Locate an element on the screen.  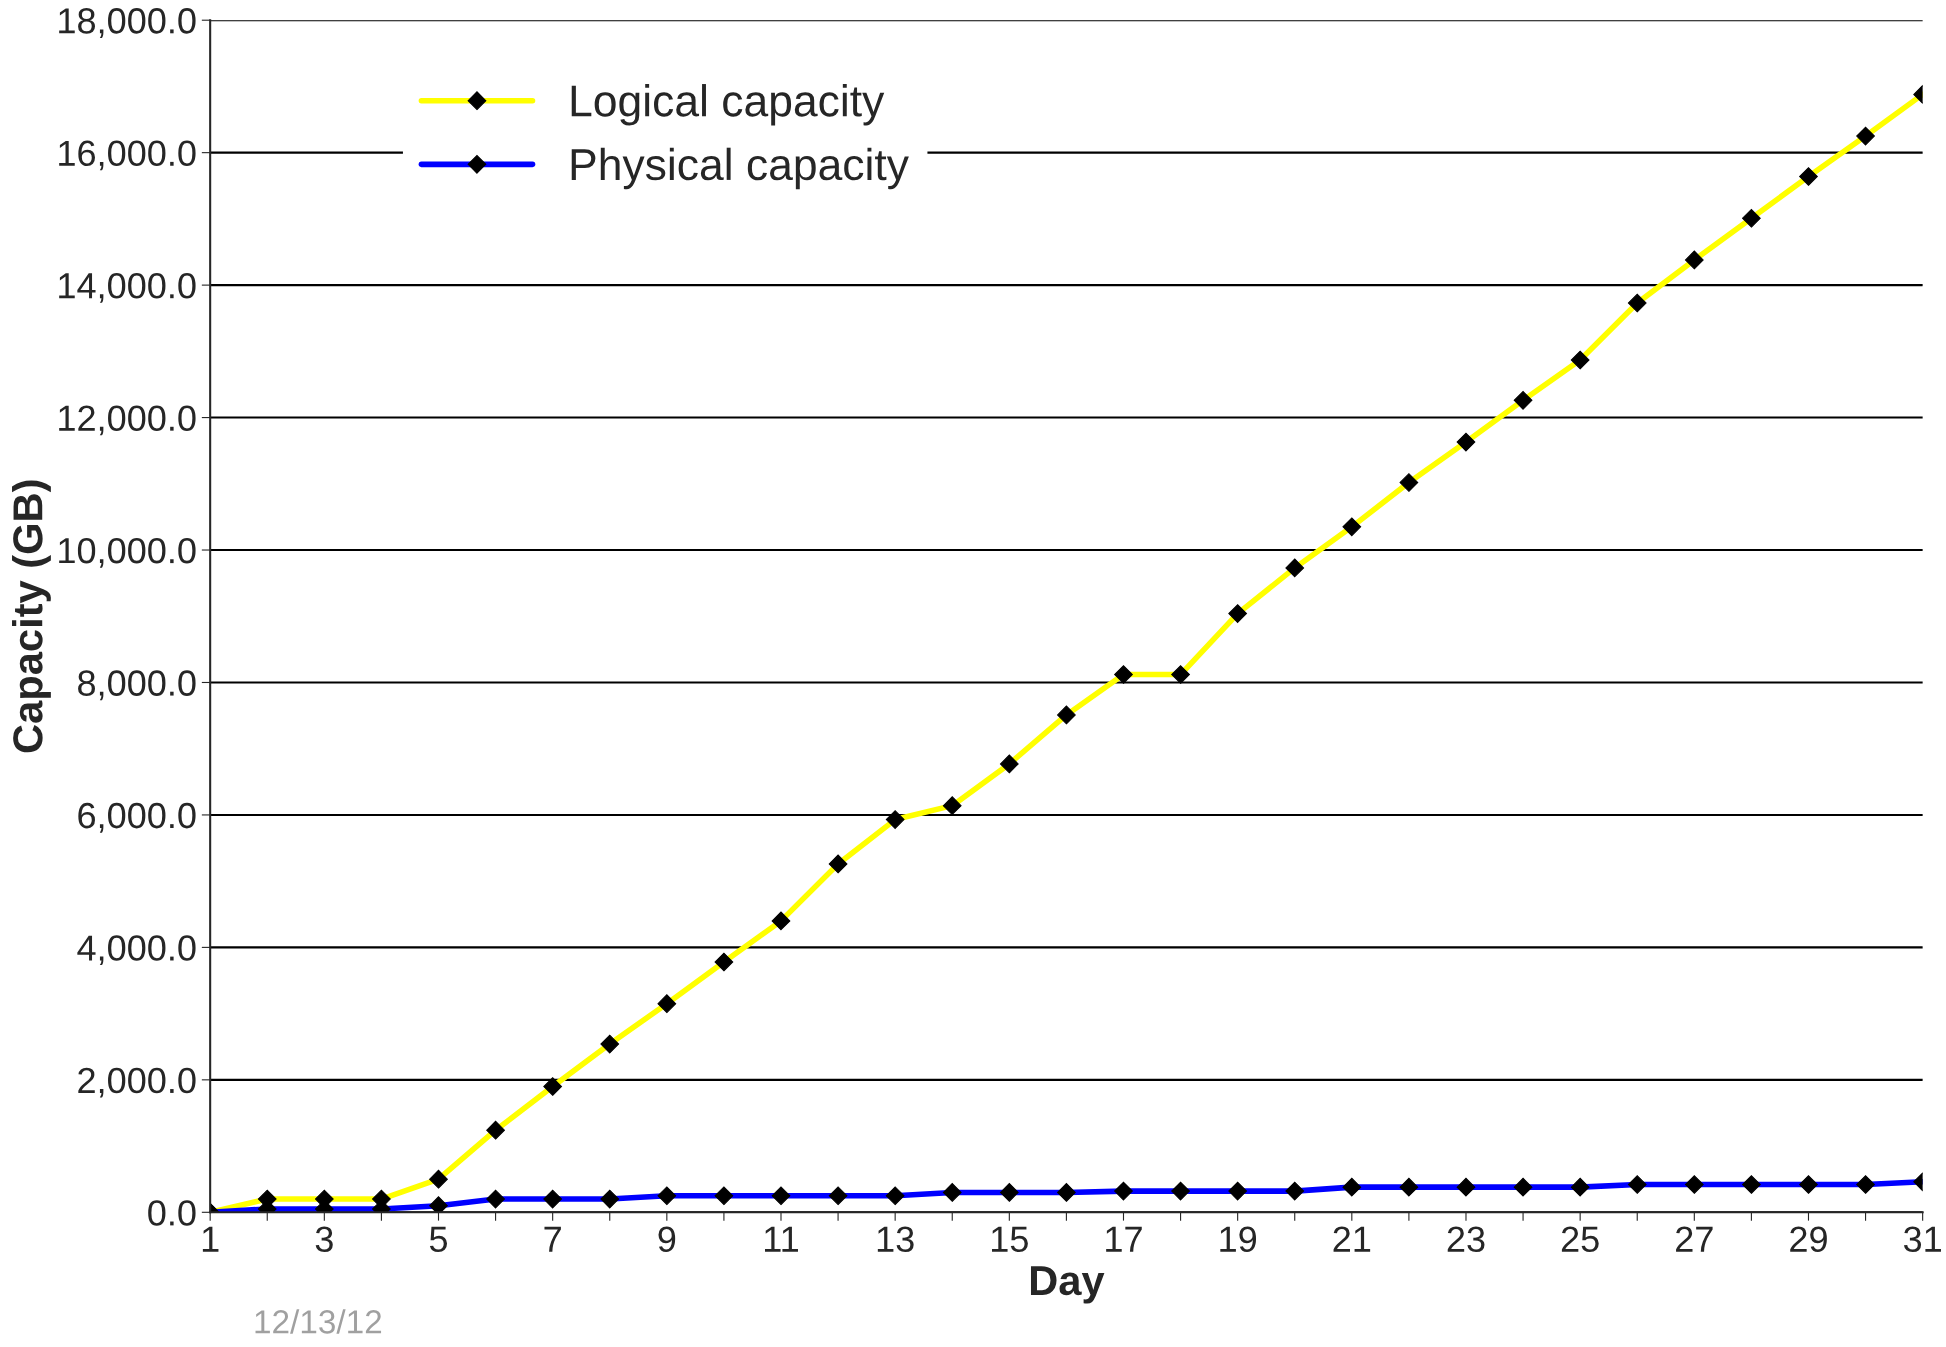
x-tick-label: 15 is located at coordinates (1010, 1239).